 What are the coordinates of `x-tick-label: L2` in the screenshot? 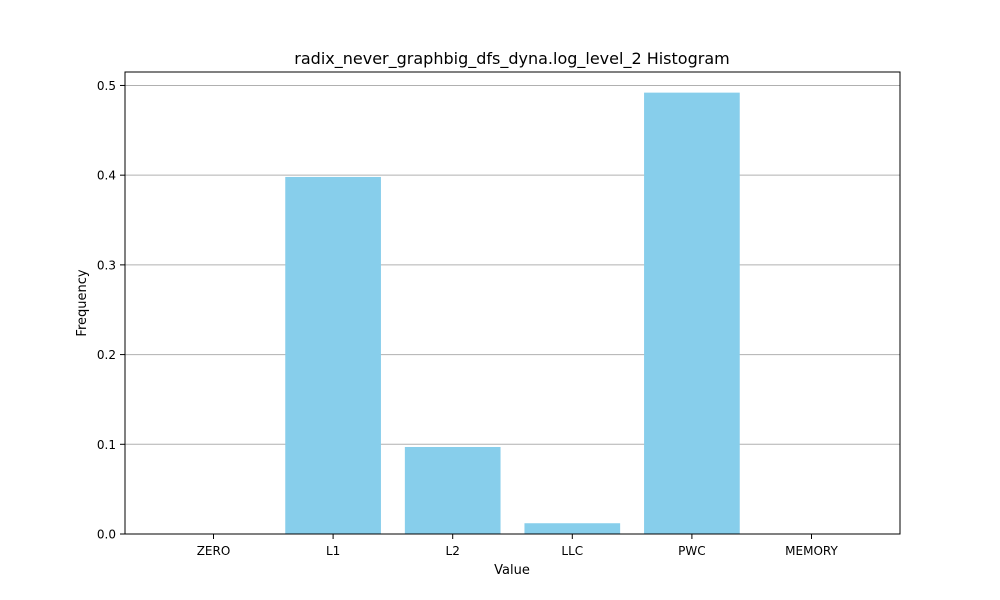 It's located at (453, 551).